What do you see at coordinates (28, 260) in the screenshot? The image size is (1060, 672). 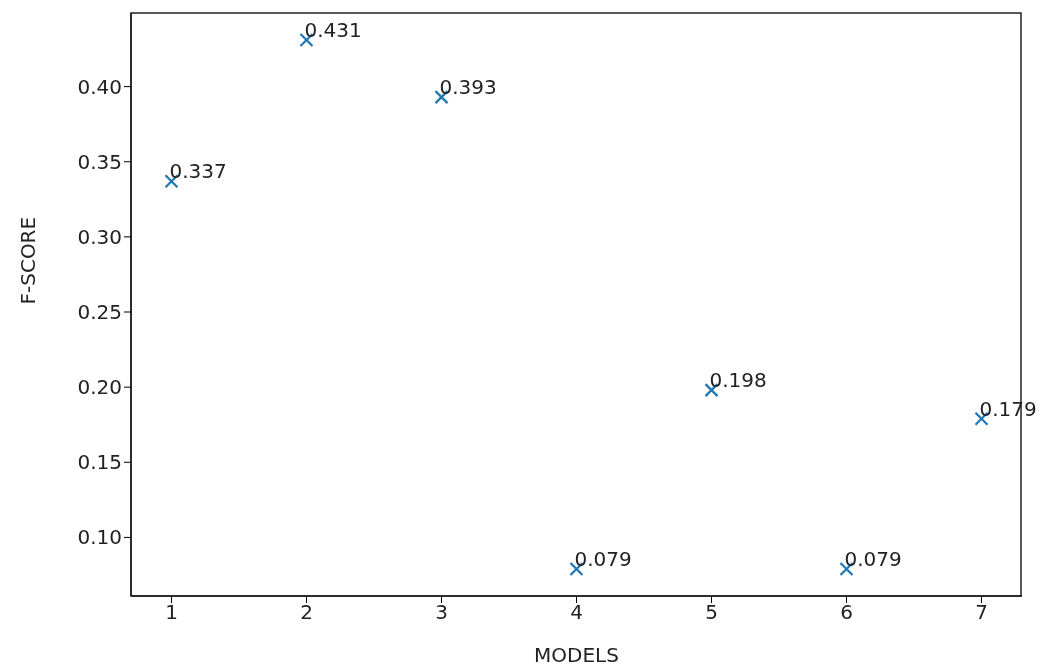 I see `y-axis-title: F-SCORE` at bounding box center [28, 260].